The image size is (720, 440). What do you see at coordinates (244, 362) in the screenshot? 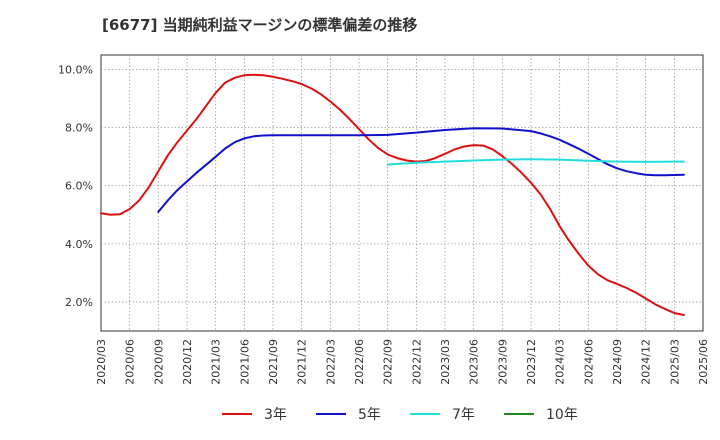
I see `x-tick-label: 2021/06` at bounding box center [244, 362].